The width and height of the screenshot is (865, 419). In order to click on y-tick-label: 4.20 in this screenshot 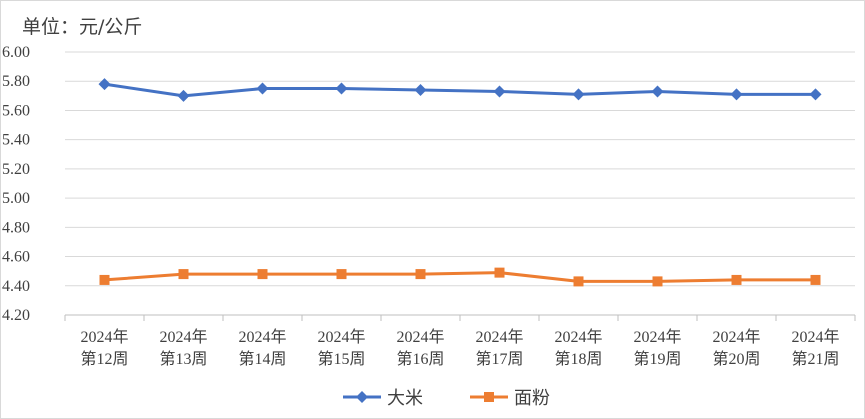, I will do `click(16, 315)`.